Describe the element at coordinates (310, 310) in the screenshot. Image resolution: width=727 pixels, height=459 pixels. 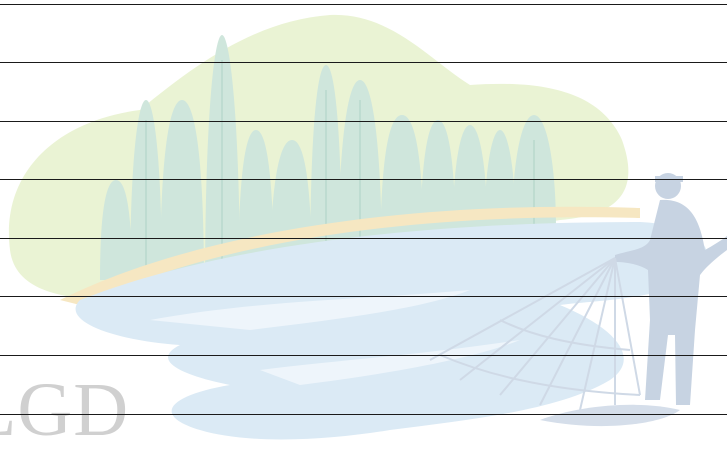
I see `river-highlight` at that location.